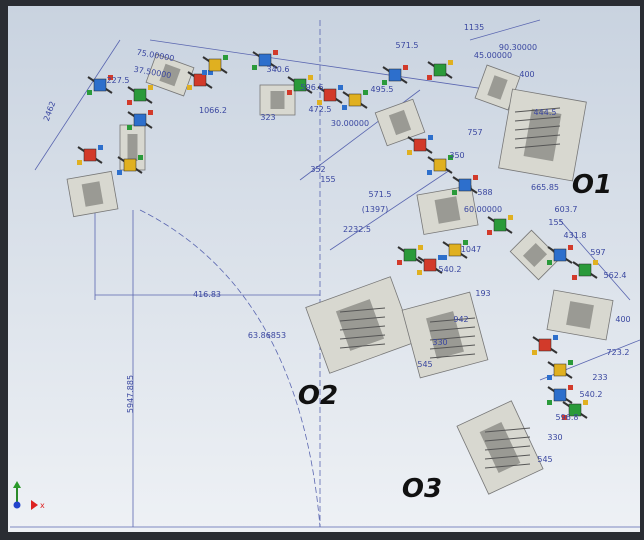 The height and width of the screenshot is (540, 644). What do you see at coordinates (474, 132) in the screenshot?
I see `dimension-label: 757` at bounding box center [474, 132].